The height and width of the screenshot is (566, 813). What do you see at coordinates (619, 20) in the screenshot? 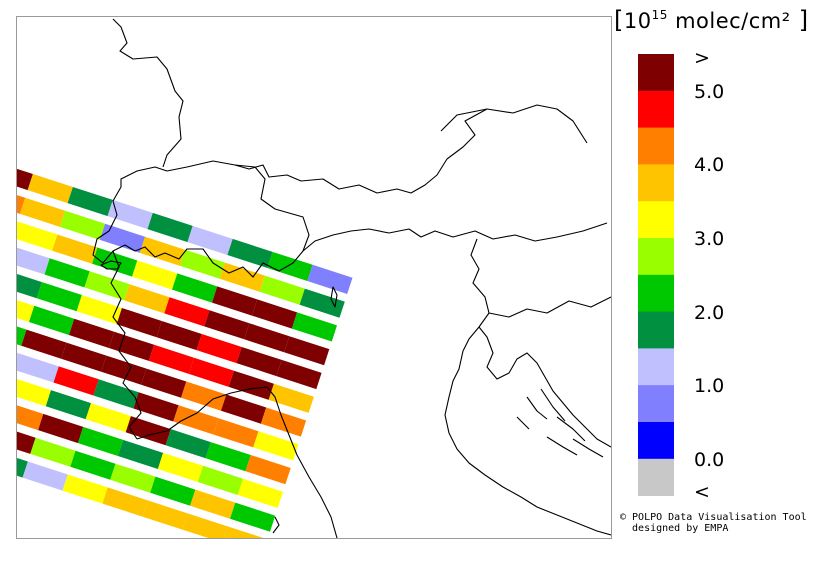
I see `units-open-bracket: [` at bounding box center [619, 20].